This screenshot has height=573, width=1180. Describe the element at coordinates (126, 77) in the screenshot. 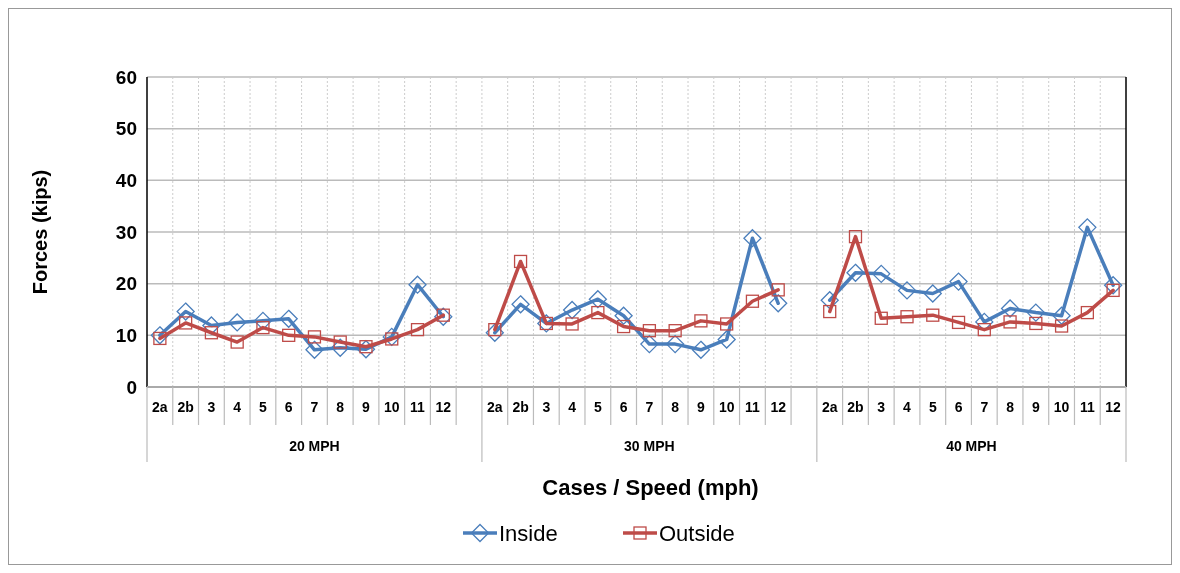

I see `y-tick-label: 60` at that location.